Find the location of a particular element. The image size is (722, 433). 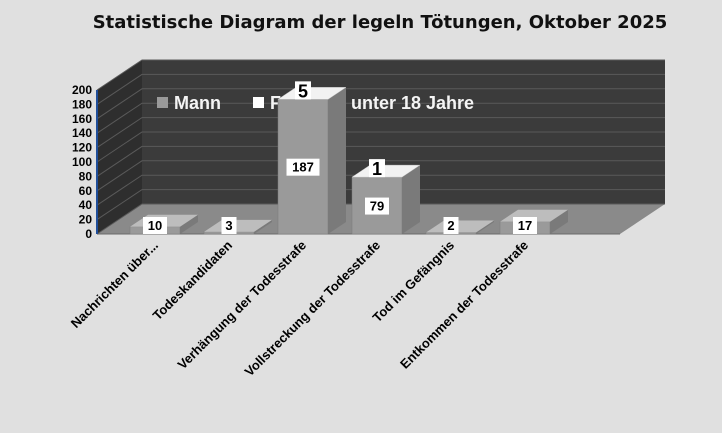

data-label: 3 is located at coordinates (228, 225).